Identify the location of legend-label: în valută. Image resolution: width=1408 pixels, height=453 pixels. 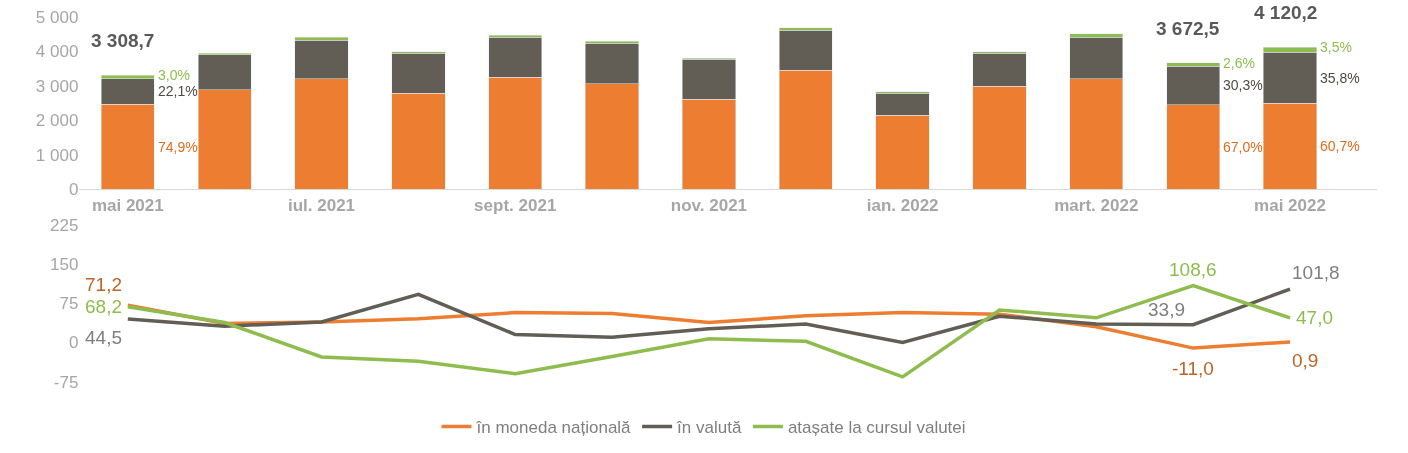
(709, 428).